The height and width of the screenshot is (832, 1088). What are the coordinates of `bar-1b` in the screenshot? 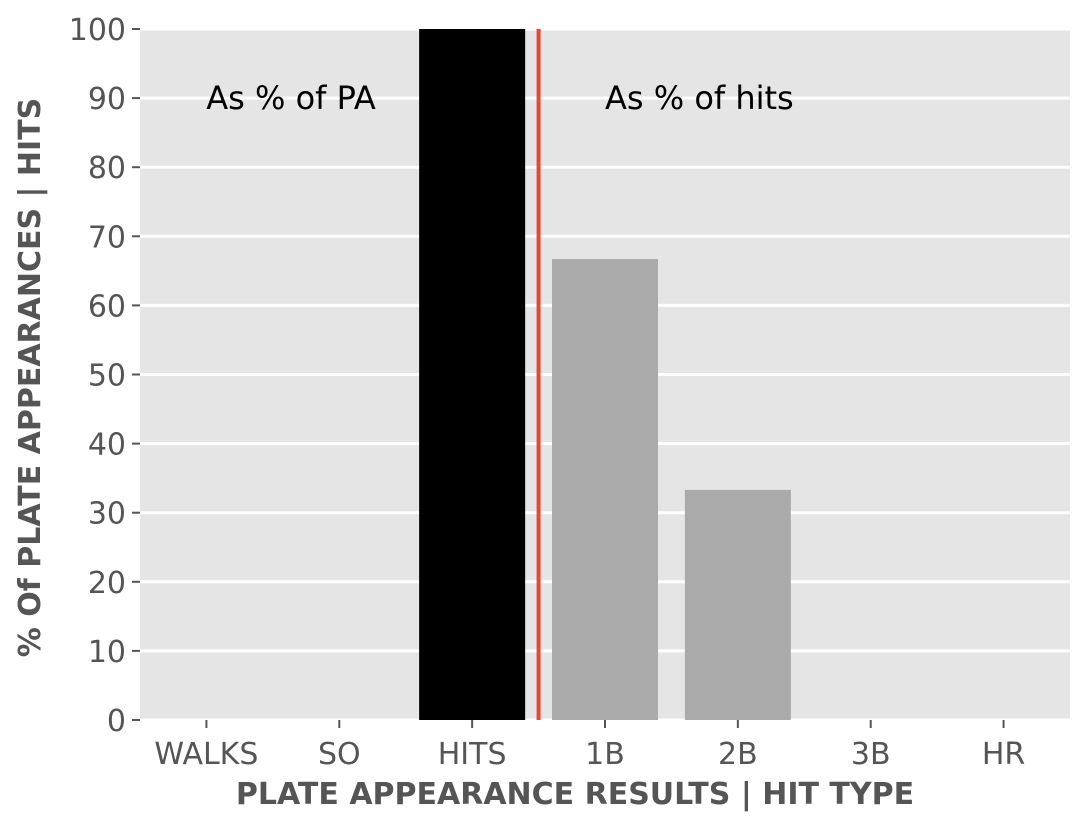 It's located at (605, 489).